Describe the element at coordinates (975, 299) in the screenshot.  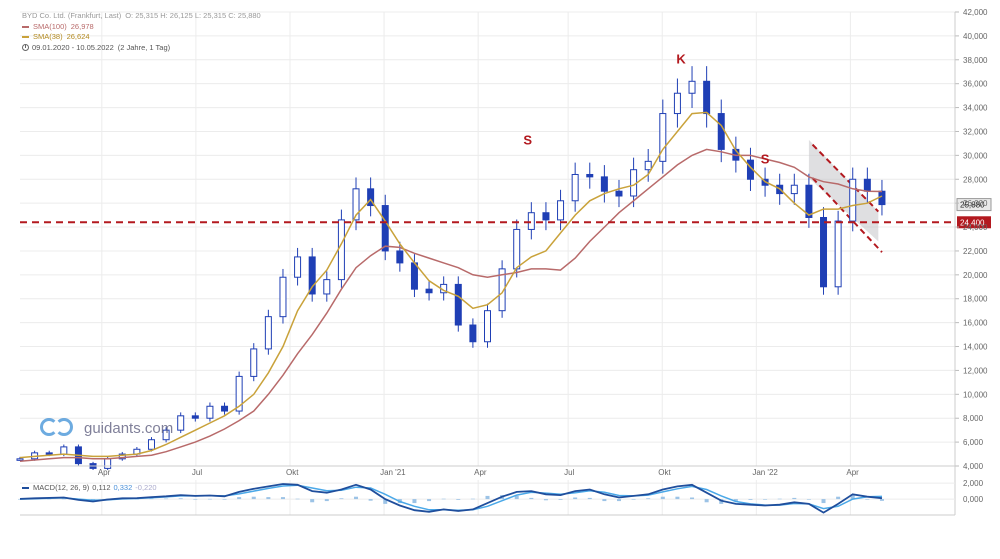
I see `y-tick-label: 18,000` at that location.